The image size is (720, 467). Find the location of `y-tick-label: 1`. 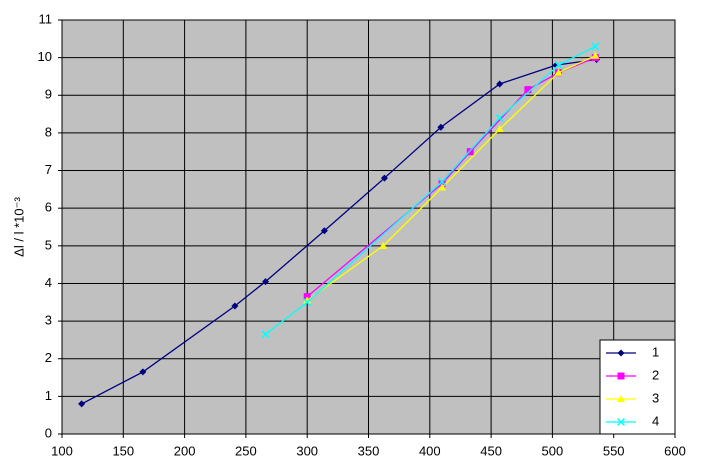

y-tick-label: 1 is located at coordinates (48, 395).